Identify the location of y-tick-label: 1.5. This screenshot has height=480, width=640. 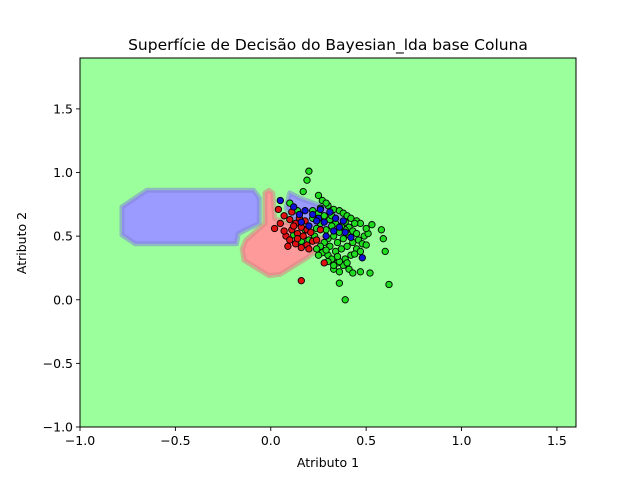
(63, 108).